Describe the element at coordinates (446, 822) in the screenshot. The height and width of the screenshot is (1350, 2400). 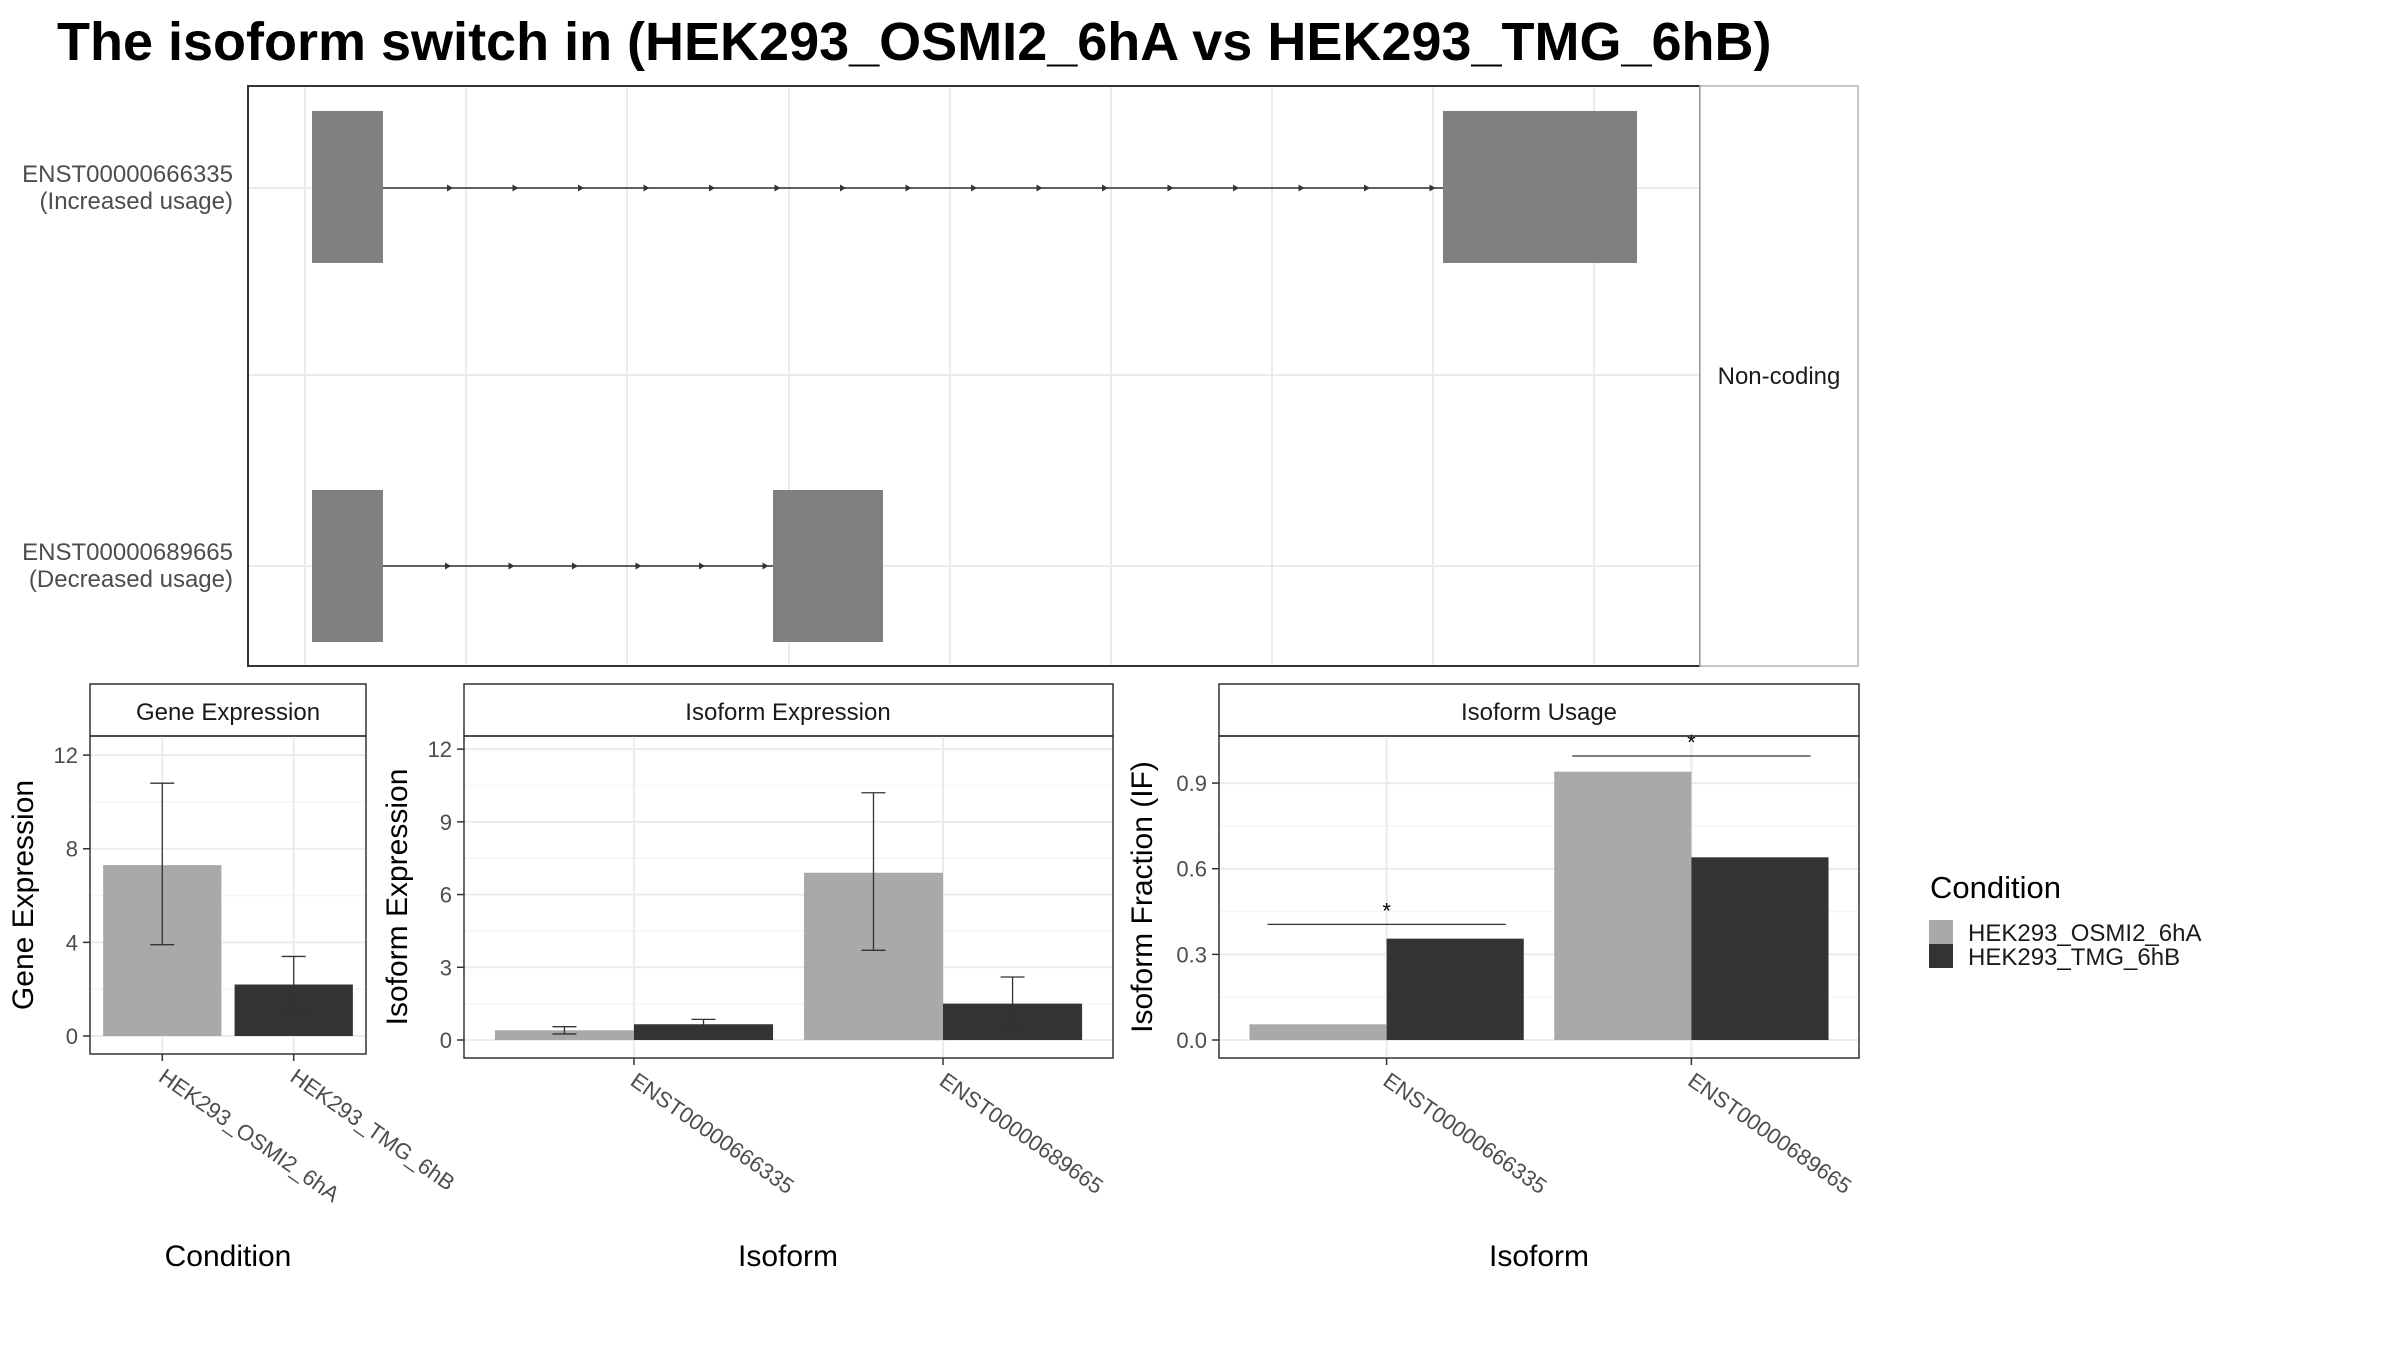
I see `y-tick-label: 9` at that location.